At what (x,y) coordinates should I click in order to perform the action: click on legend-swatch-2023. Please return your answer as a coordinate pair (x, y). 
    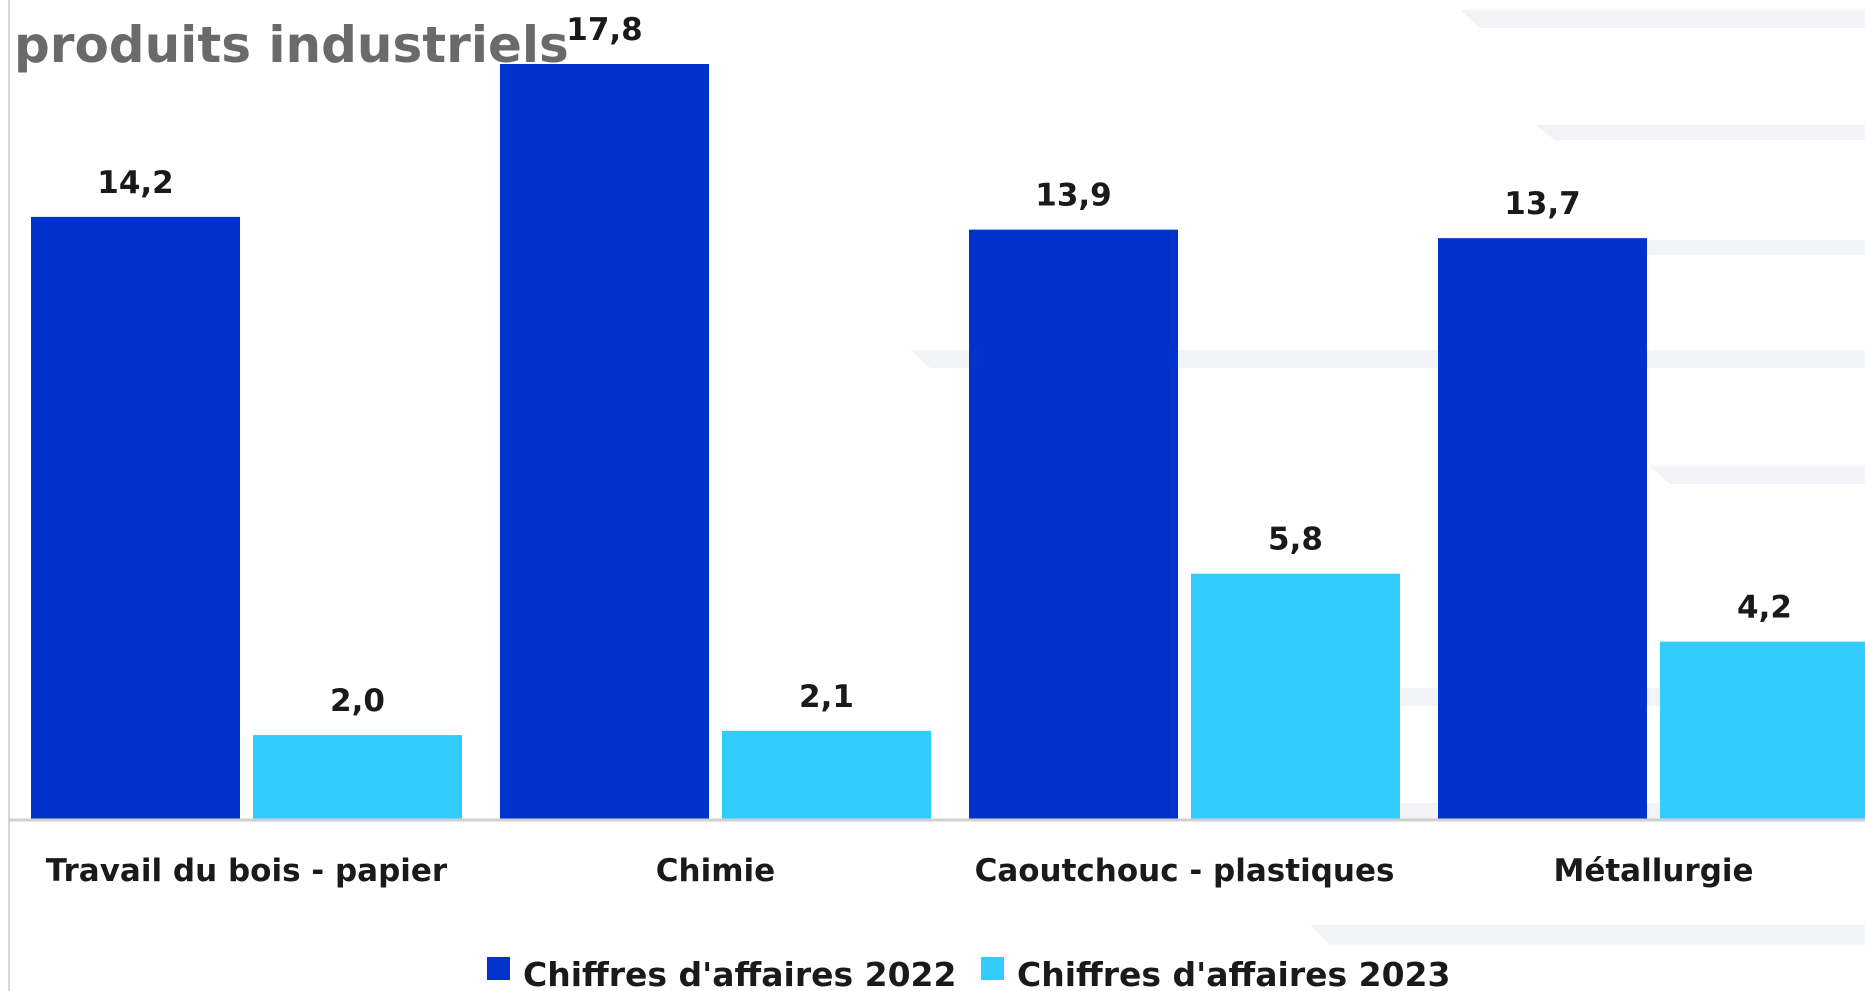
    Looking at the image, I should click on (992, 968).